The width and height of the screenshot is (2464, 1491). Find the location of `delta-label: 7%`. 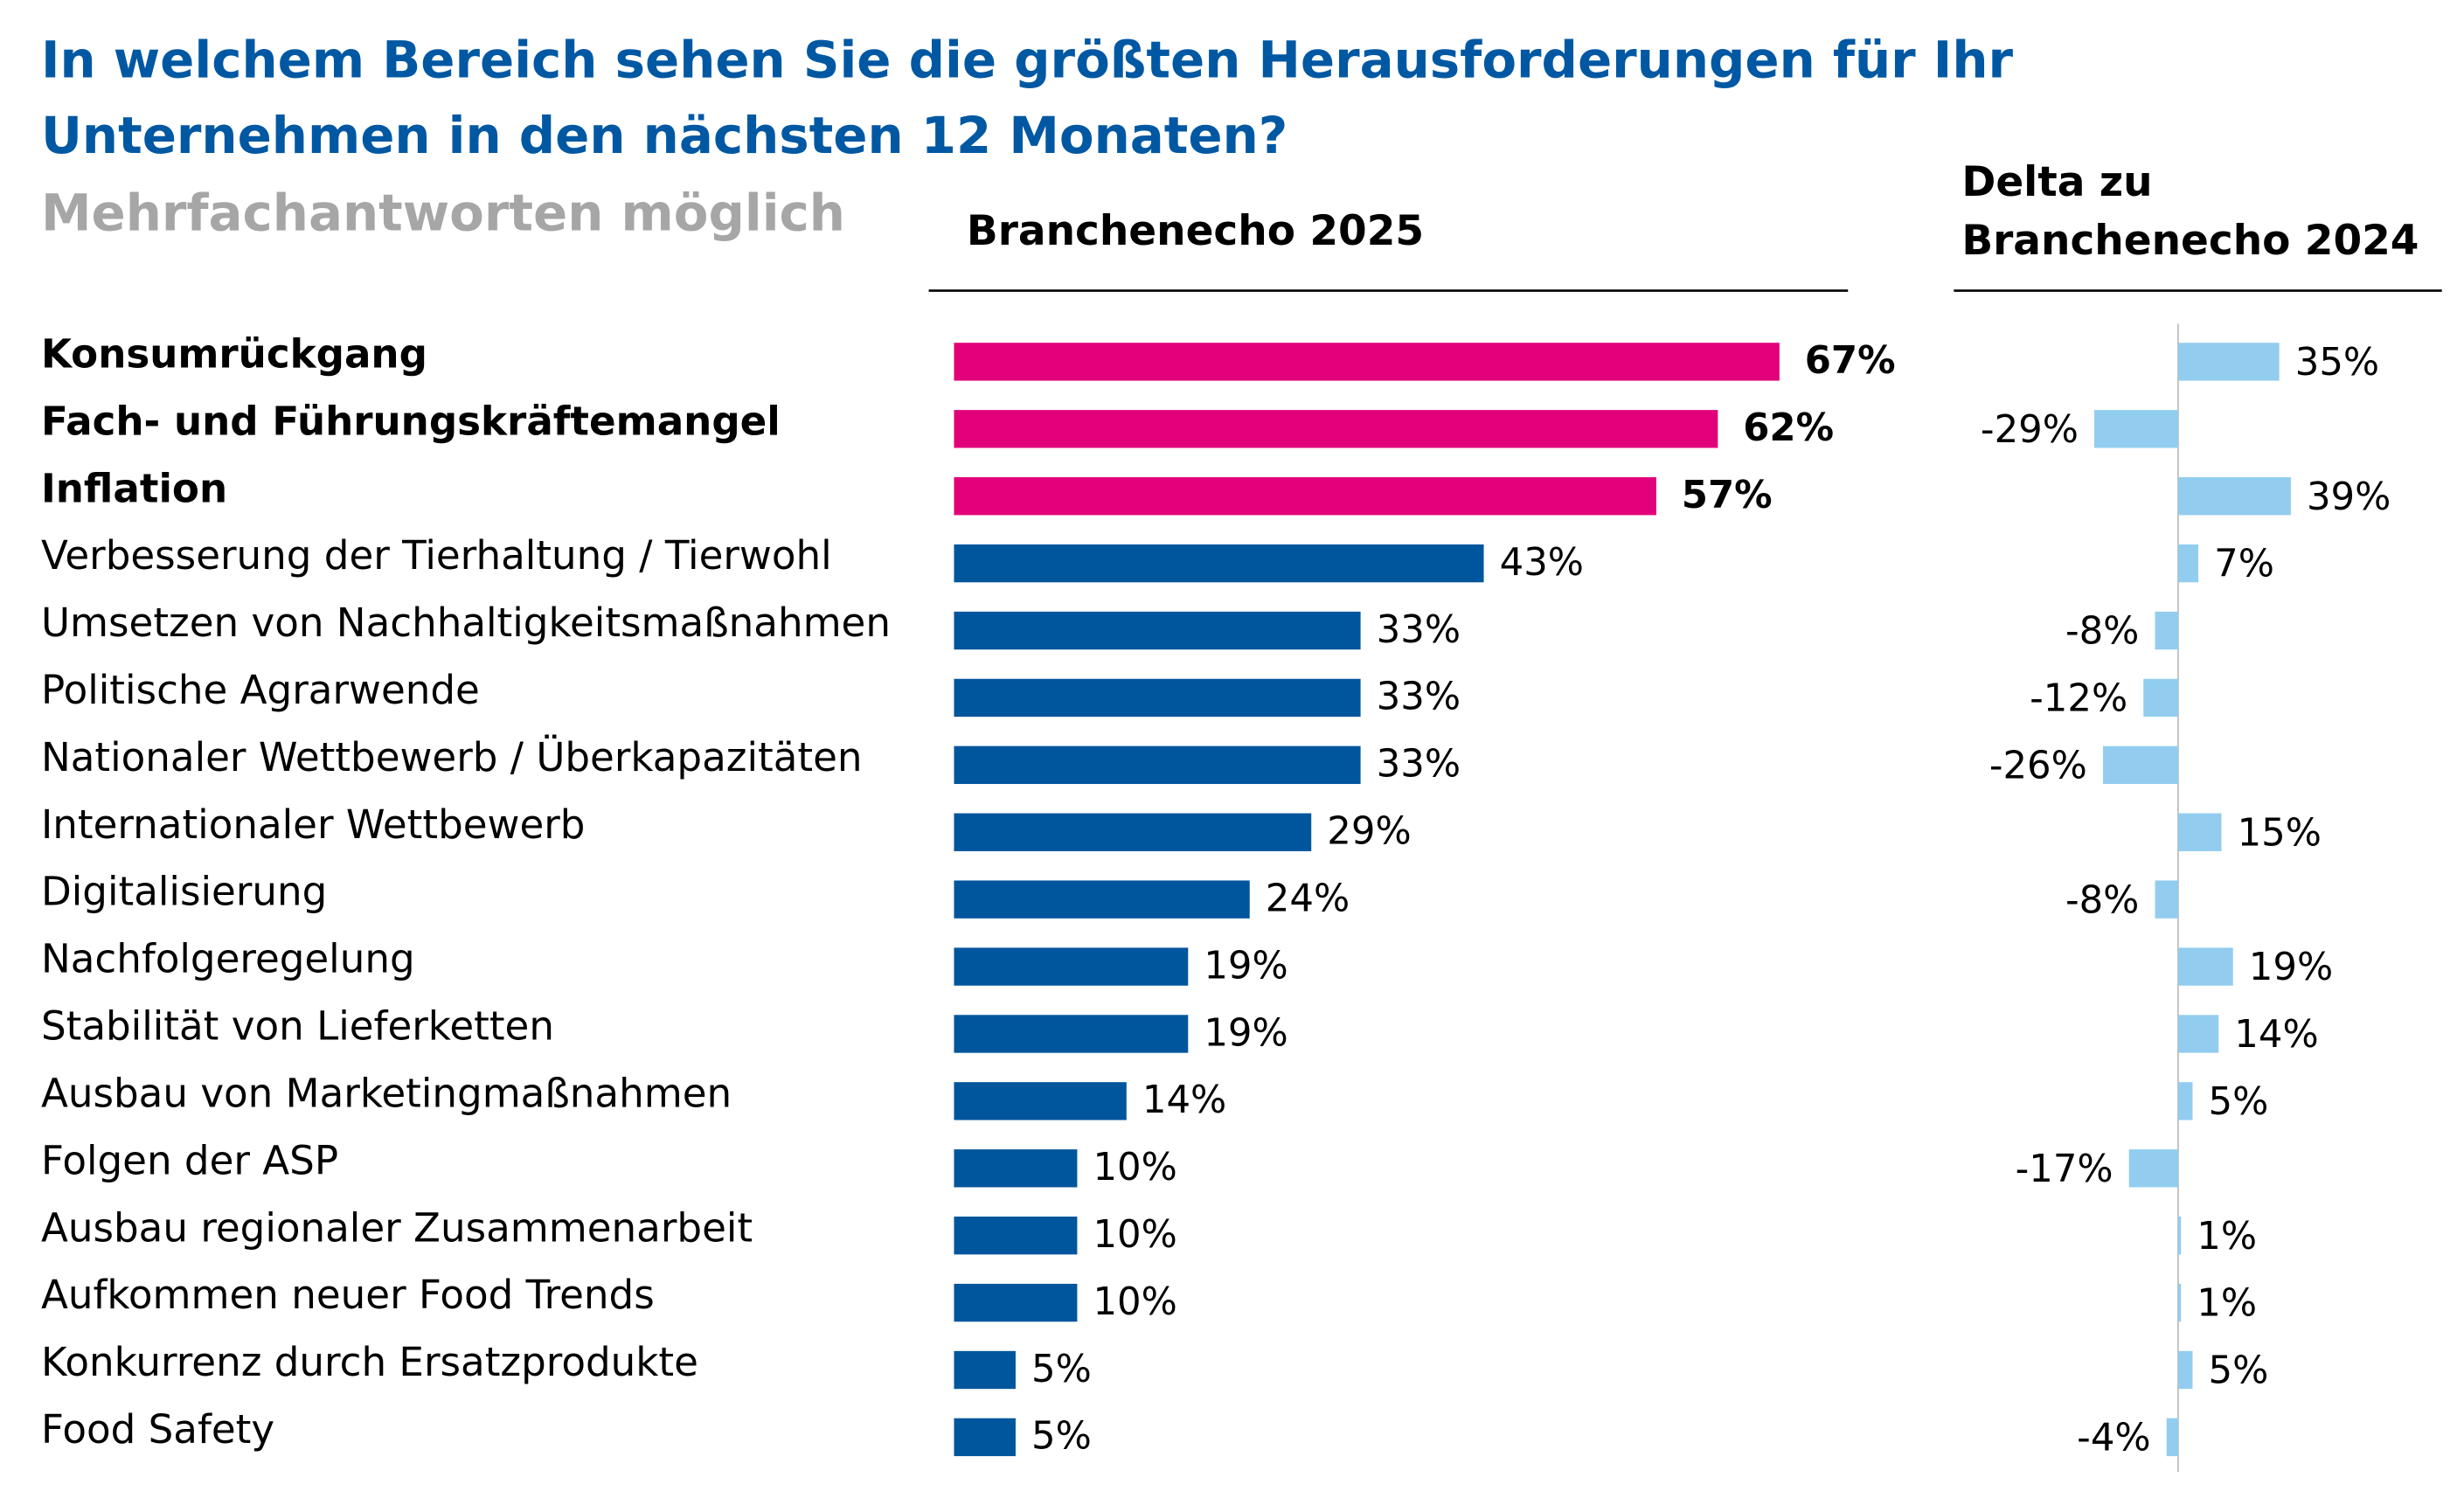

delta-label: 7% is located at coordinates (2244, 564).